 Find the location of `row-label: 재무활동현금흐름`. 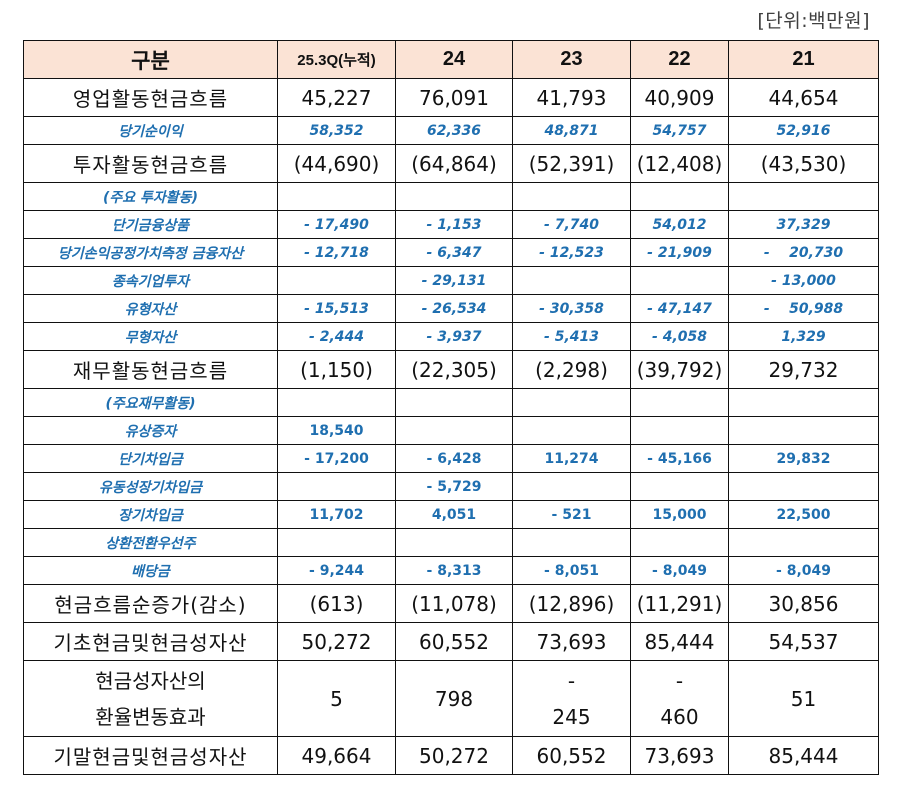

row-label: 재무활동현금흐름 is located at coordinates (150, 369).